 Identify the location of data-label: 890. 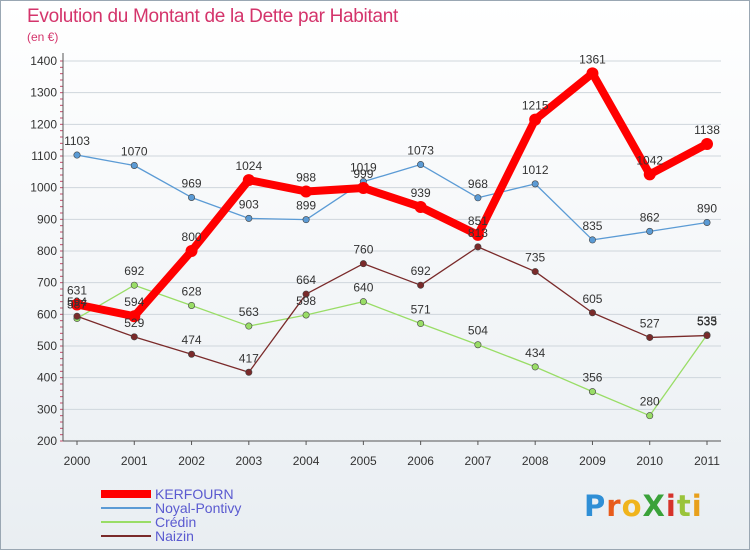
(707, 209).